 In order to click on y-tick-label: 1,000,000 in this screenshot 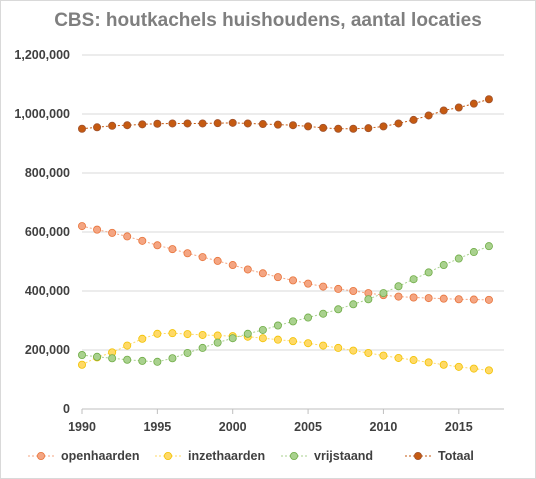, I will do `click(42, 114)`.